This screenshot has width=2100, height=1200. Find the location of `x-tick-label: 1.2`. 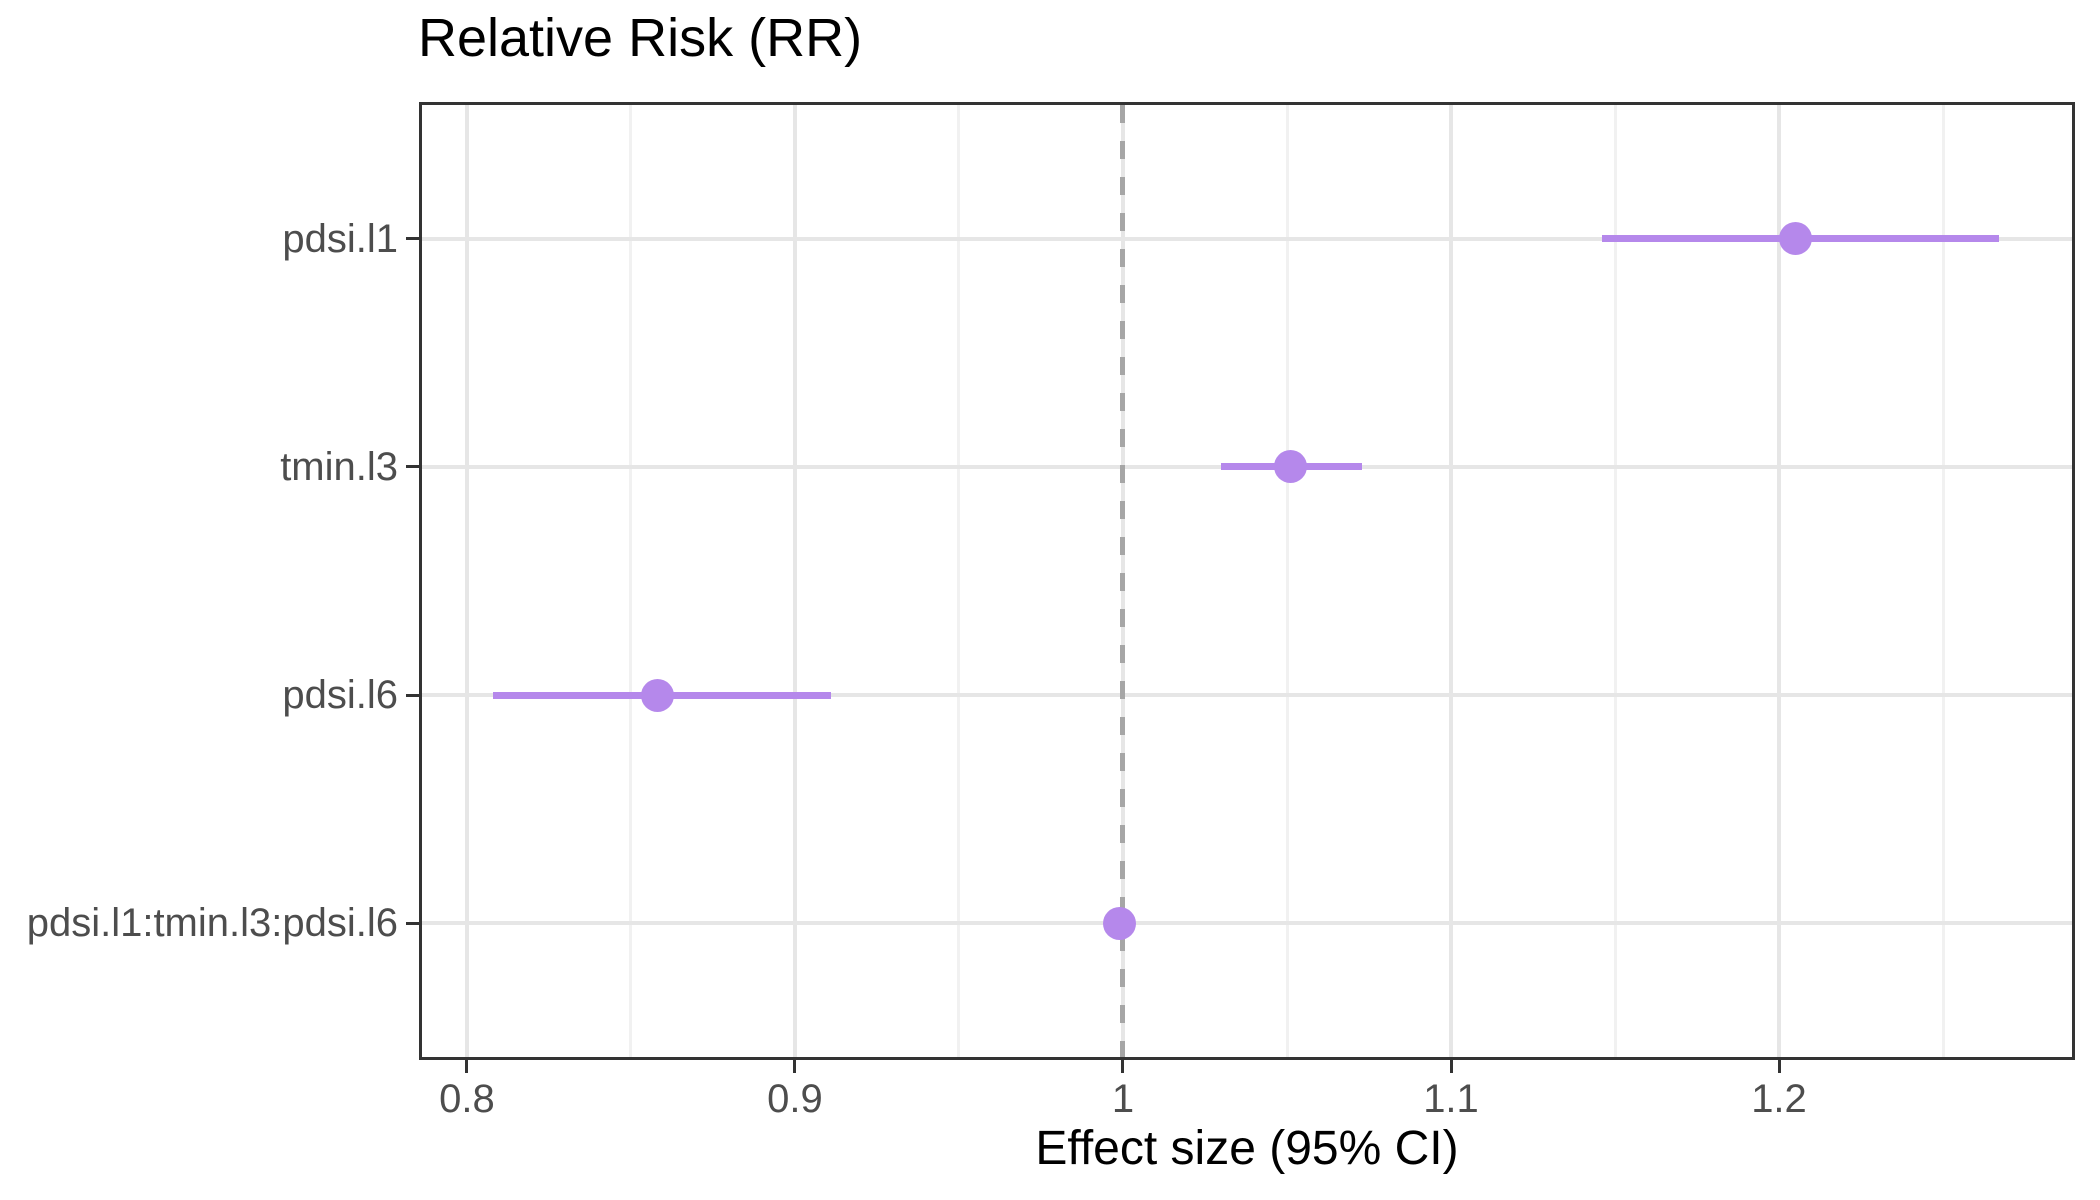

x-tick-label: 1.2 is located at coordinates (1779, 1099).